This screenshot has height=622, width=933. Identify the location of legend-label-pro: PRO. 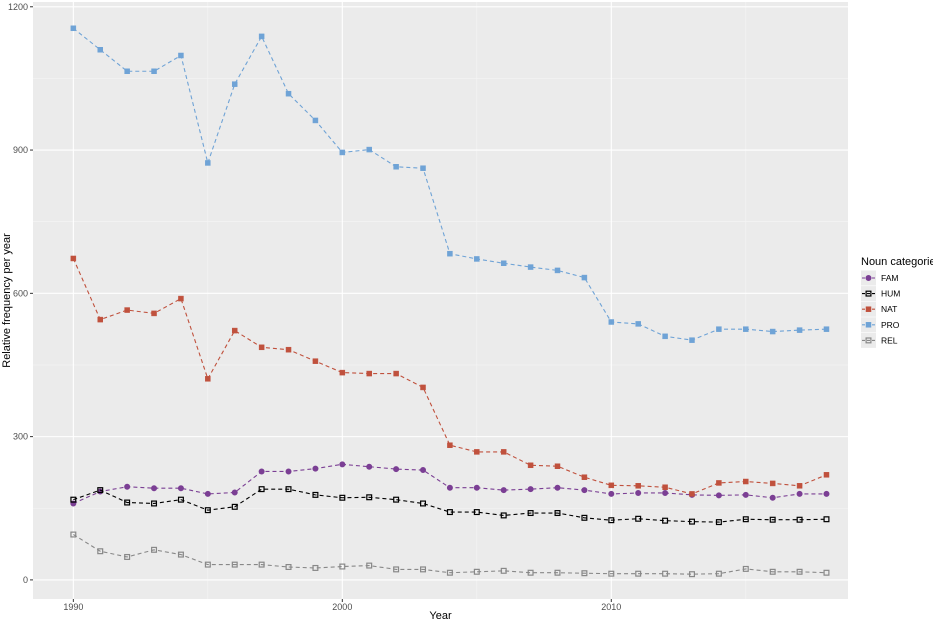
(890, 325).